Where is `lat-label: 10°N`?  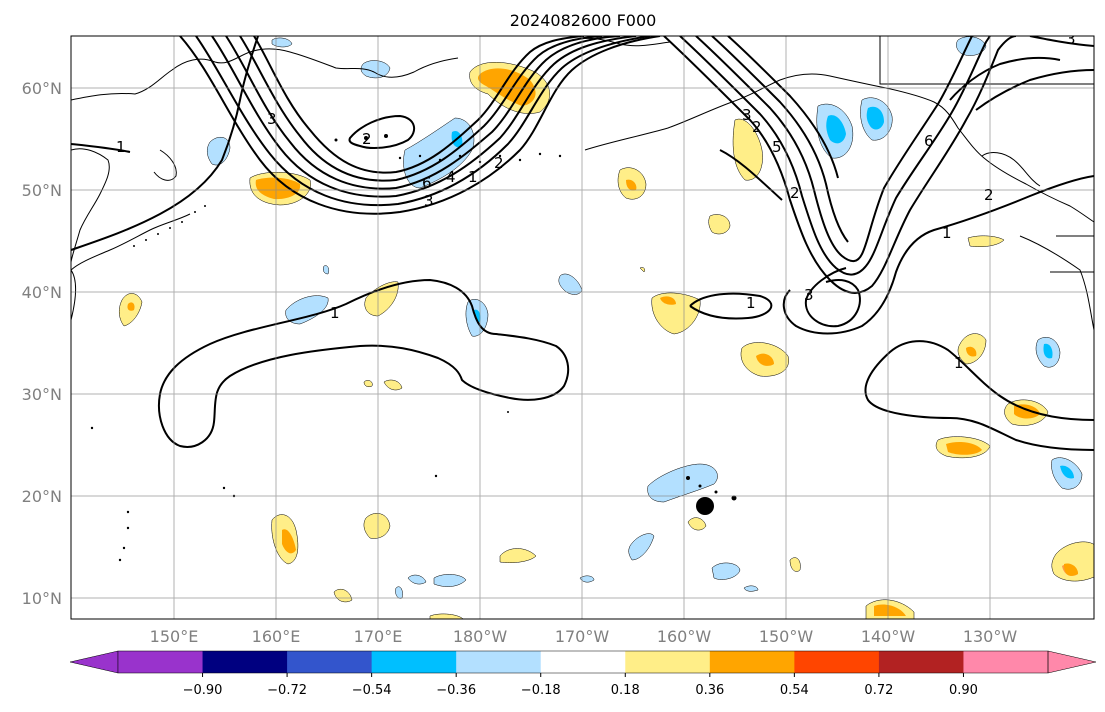
lat-label: 10°N is located at coordinates (42, 598).